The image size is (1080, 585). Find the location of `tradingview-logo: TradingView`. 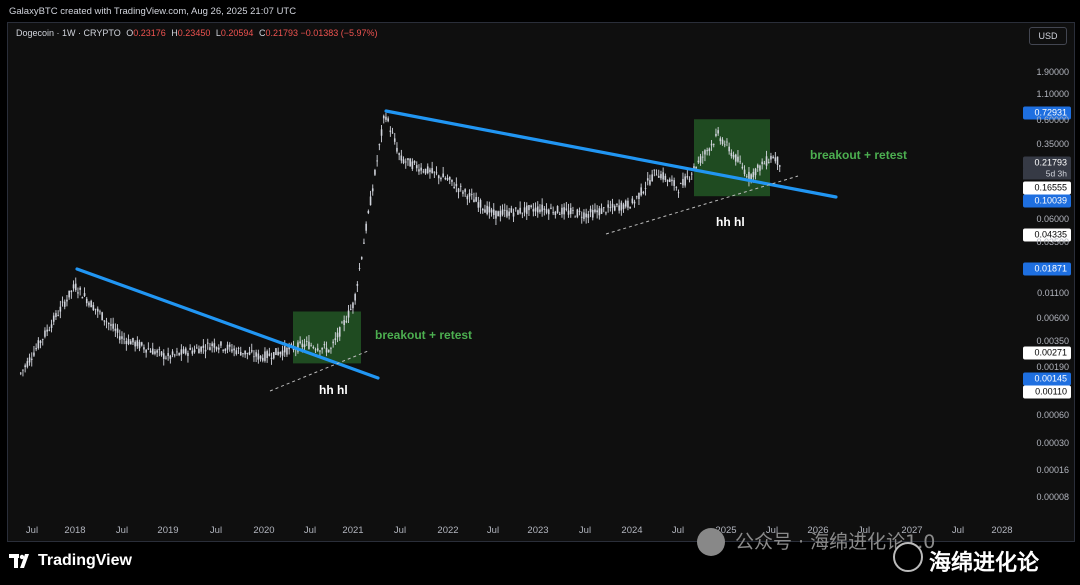

tradingview-logo: TradingView is located at coordinates (70, 561).